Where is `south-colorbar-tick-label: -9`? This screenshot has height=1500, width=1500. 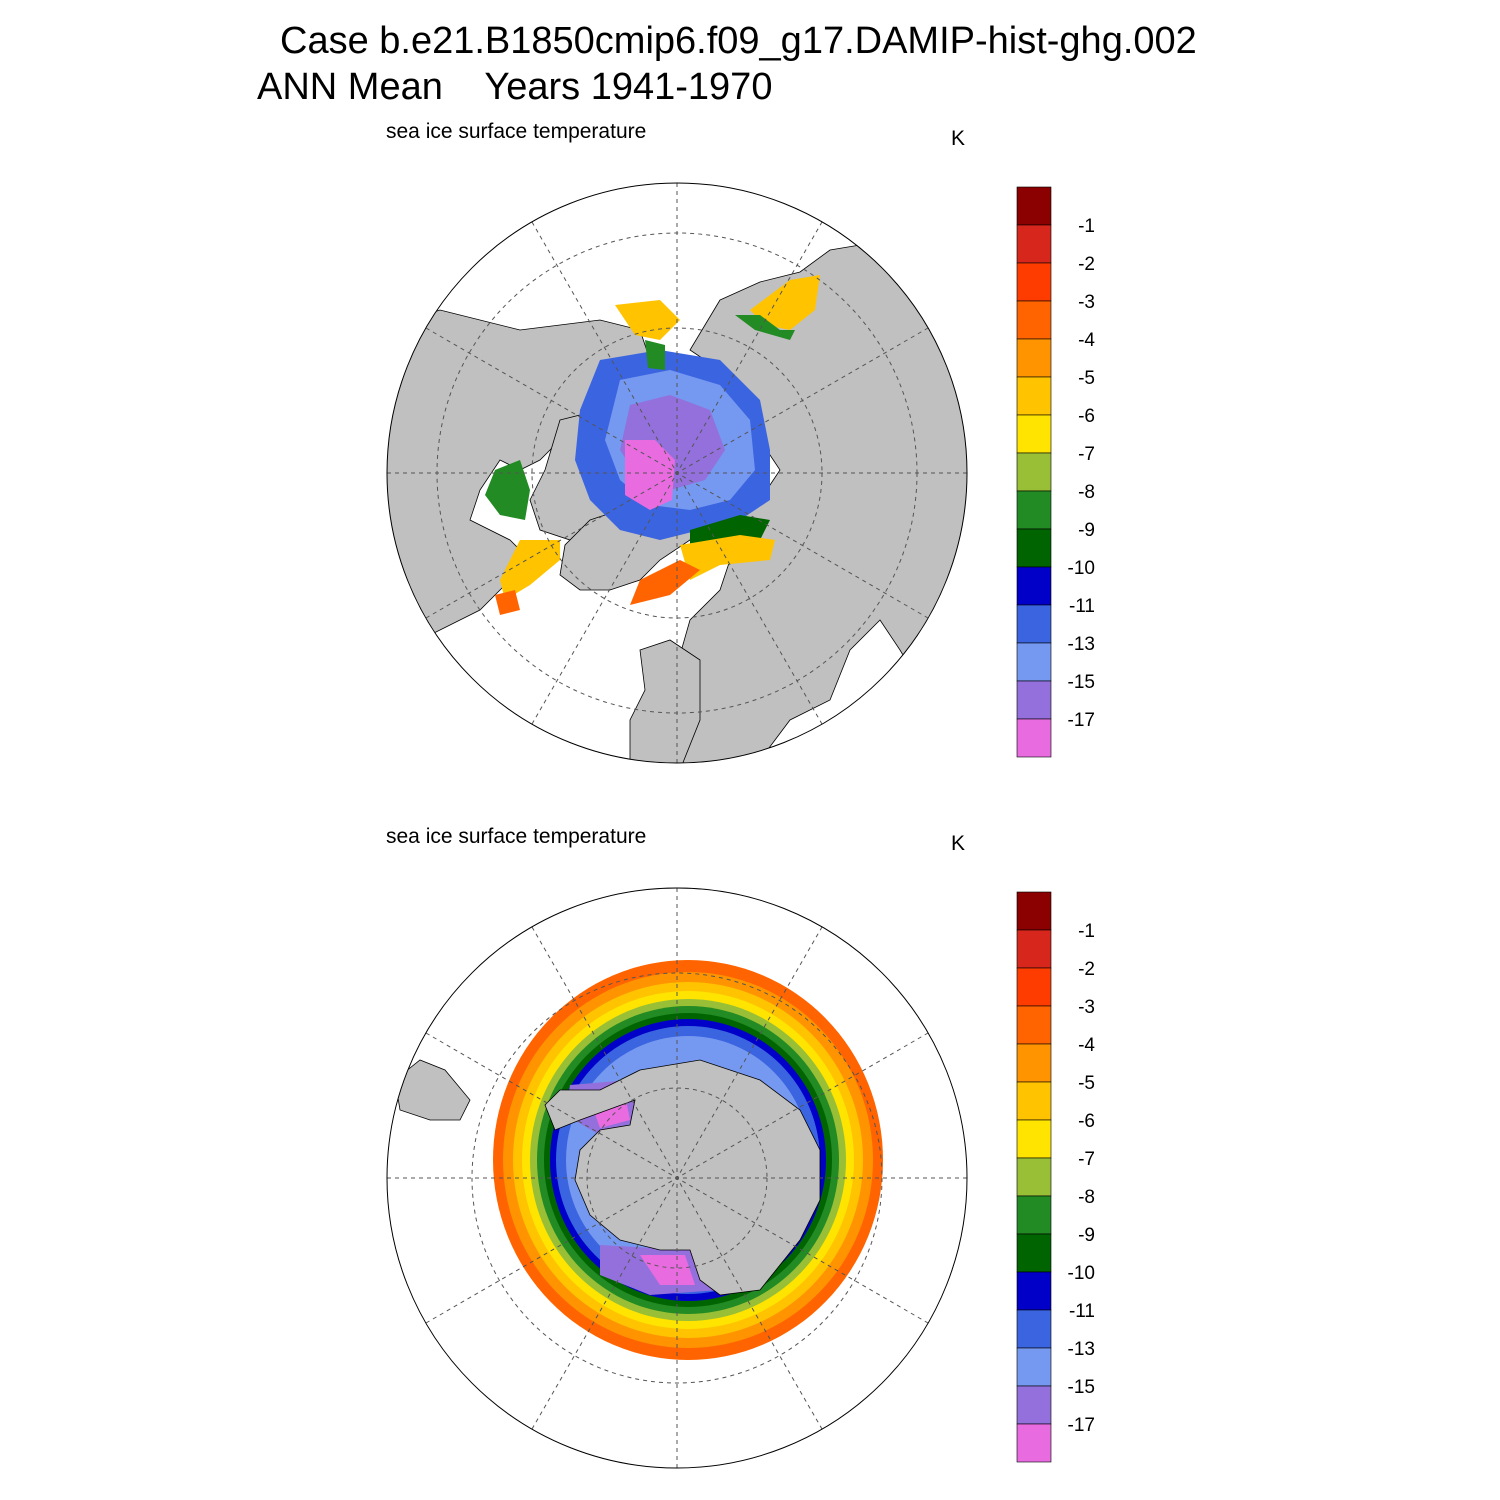 south-colorbar-tick-label: -9 is located at coordinates (1086, 1235).